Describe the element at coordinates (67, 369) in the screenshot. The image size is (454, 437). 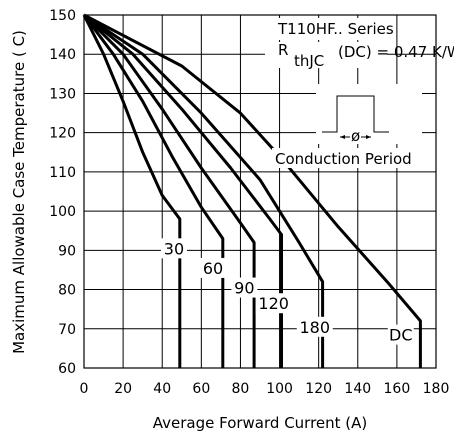
I see `y-tick-label: 60` at that location.